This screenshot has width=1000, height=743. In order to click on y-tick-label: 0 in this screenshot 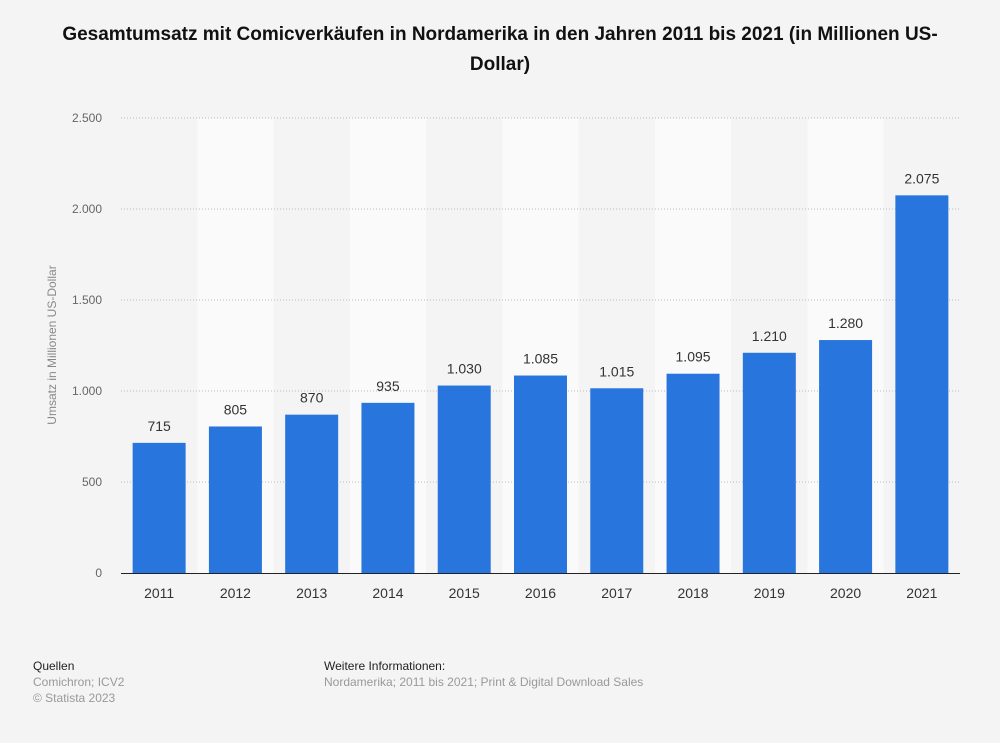, I will do `click(98, 573)`.